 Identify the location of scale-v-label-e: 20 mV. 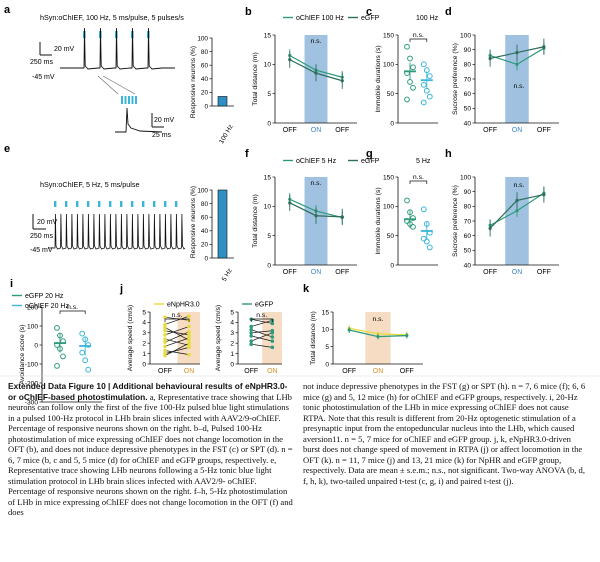
(47, 222).